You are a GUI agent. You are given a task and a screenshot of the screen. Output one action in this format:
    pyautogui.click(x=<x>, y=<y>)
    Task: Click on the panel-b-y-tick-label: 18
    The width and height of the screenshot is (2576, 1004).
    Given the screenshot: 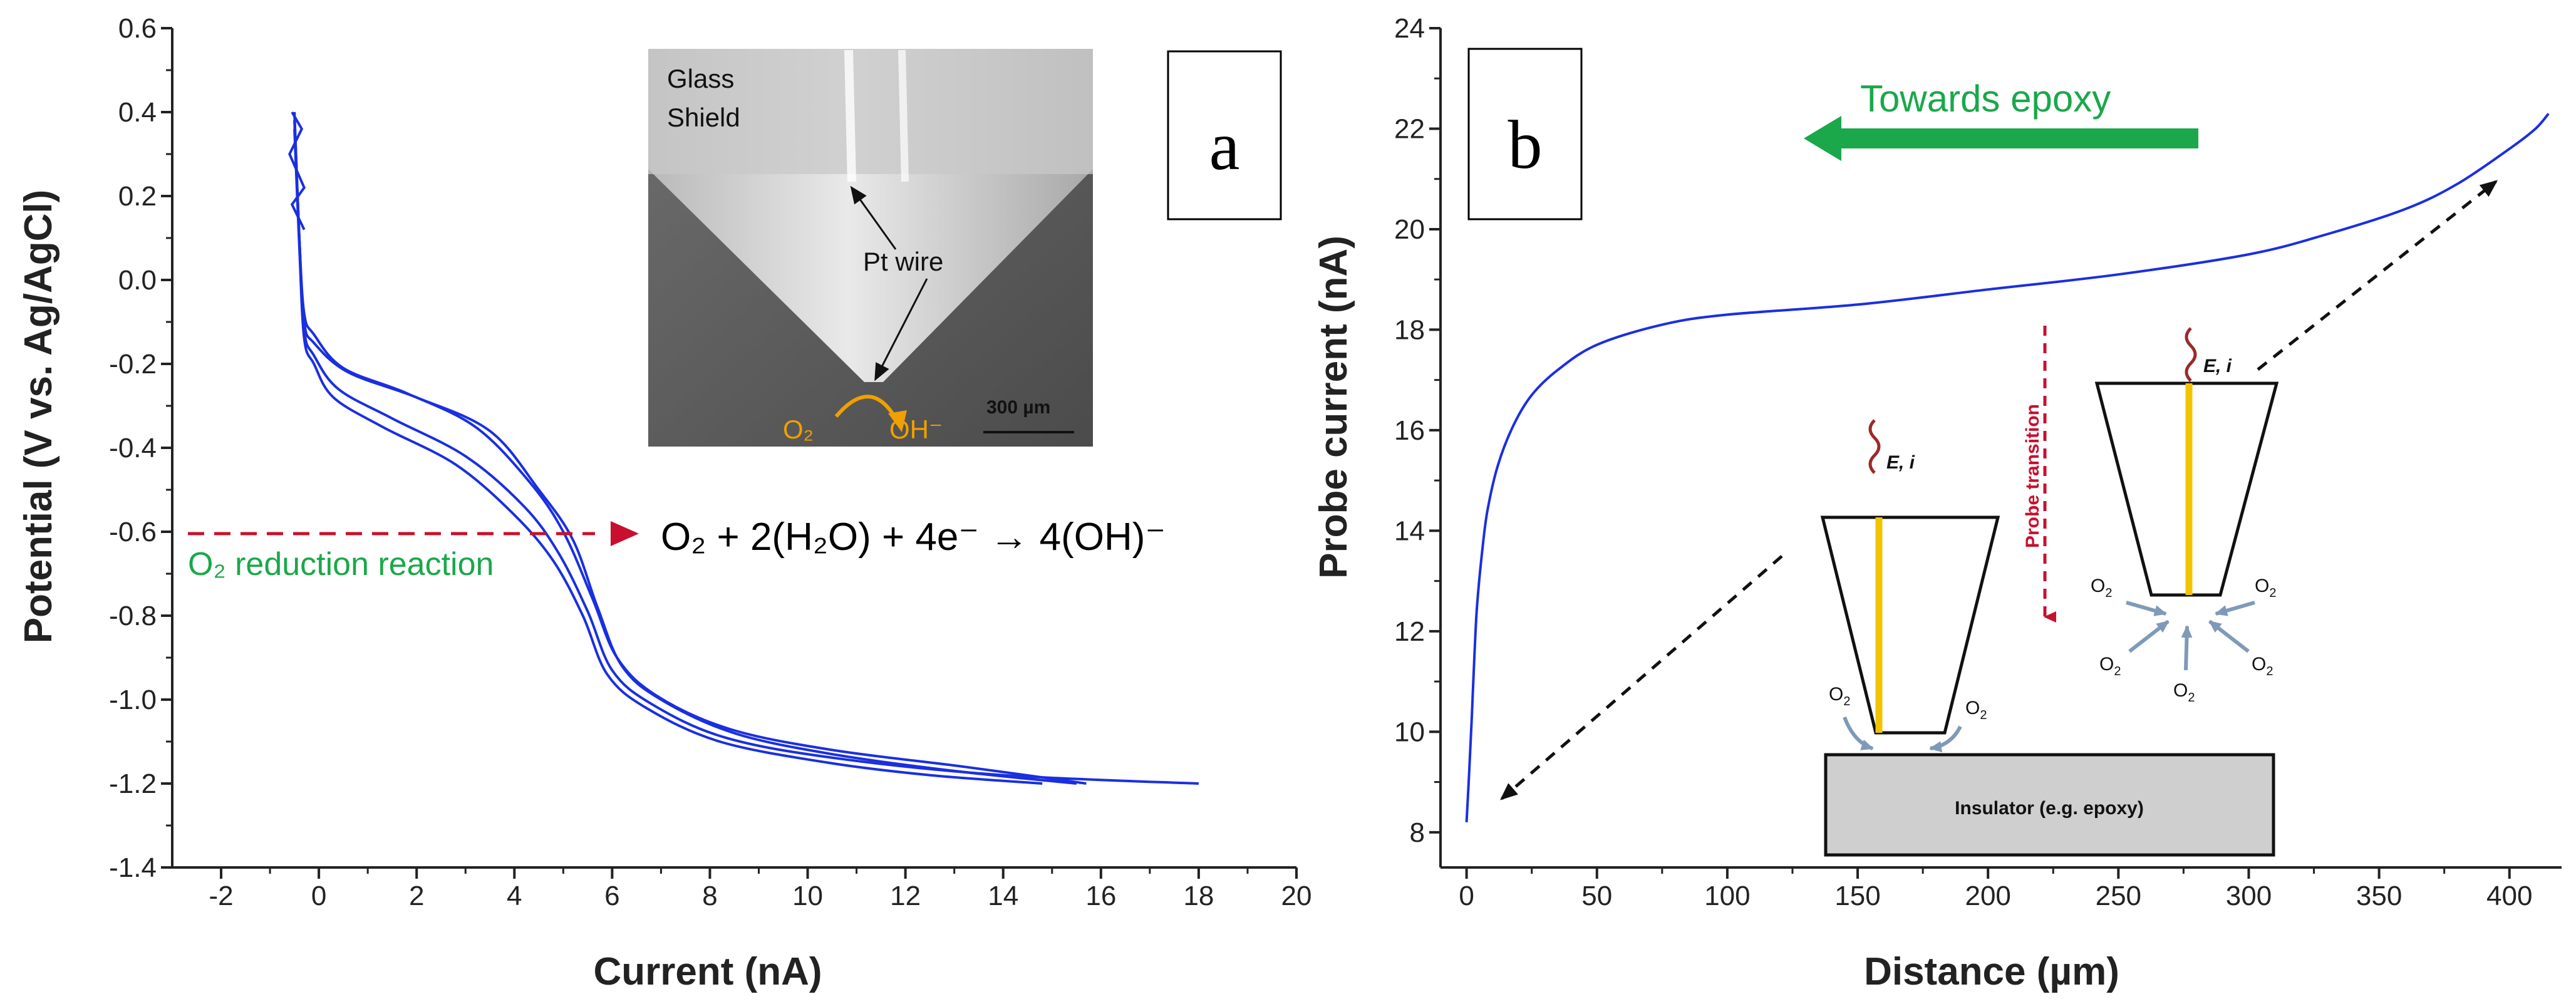 What is the action you would take?
    pyautogui.click(x=1409, y=329)
    